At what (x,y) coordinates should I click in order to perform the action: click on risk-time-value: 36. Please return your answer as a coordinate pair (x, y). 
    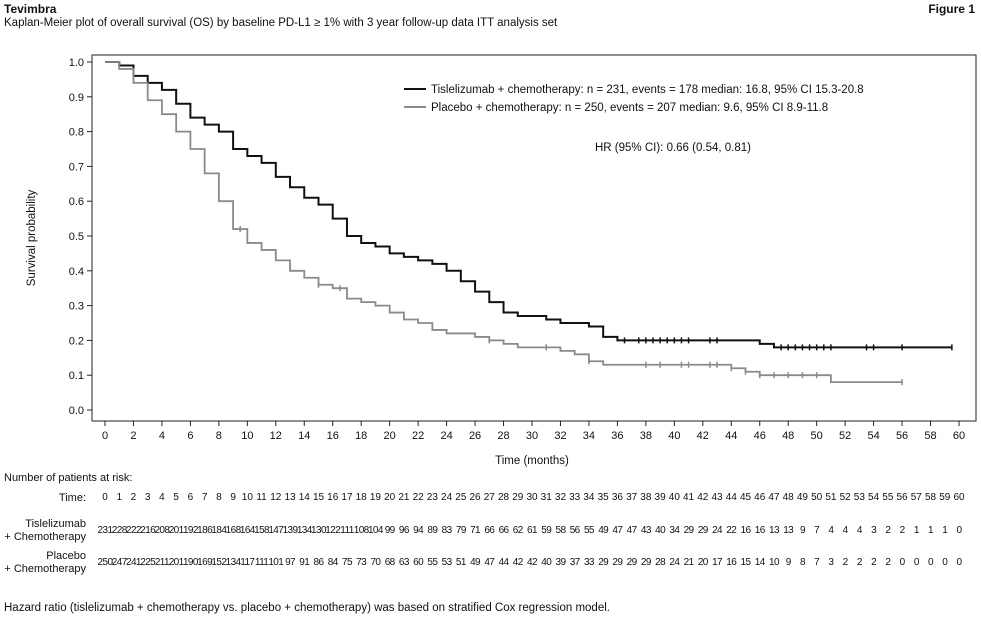
    Looking at the image, I should click on (617, 497).